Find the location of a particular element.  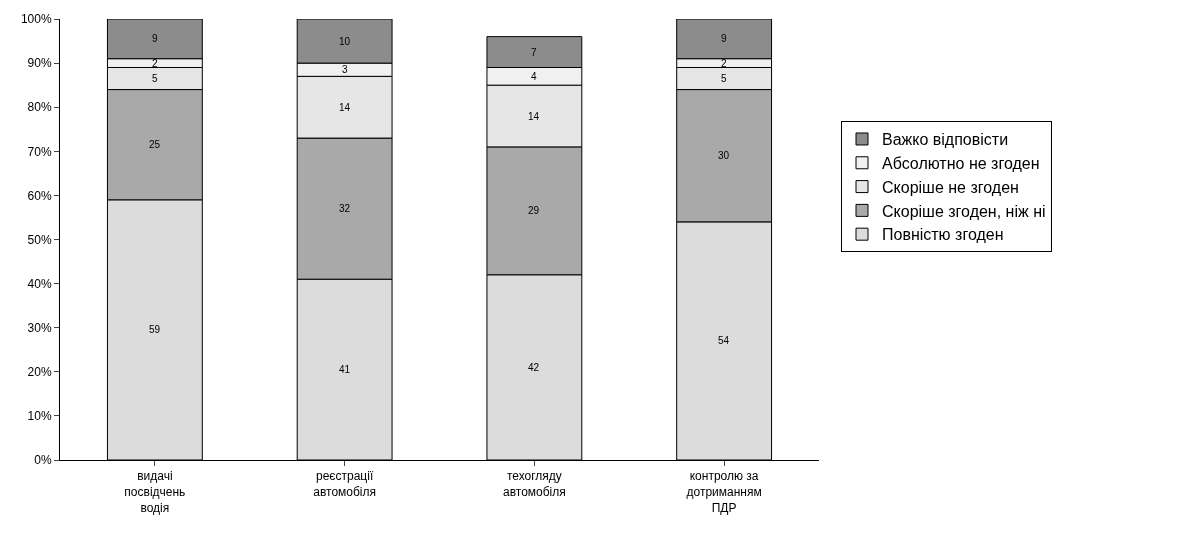

x-tick-label: техогляду автомобіля is located at coordinates (534, 484).